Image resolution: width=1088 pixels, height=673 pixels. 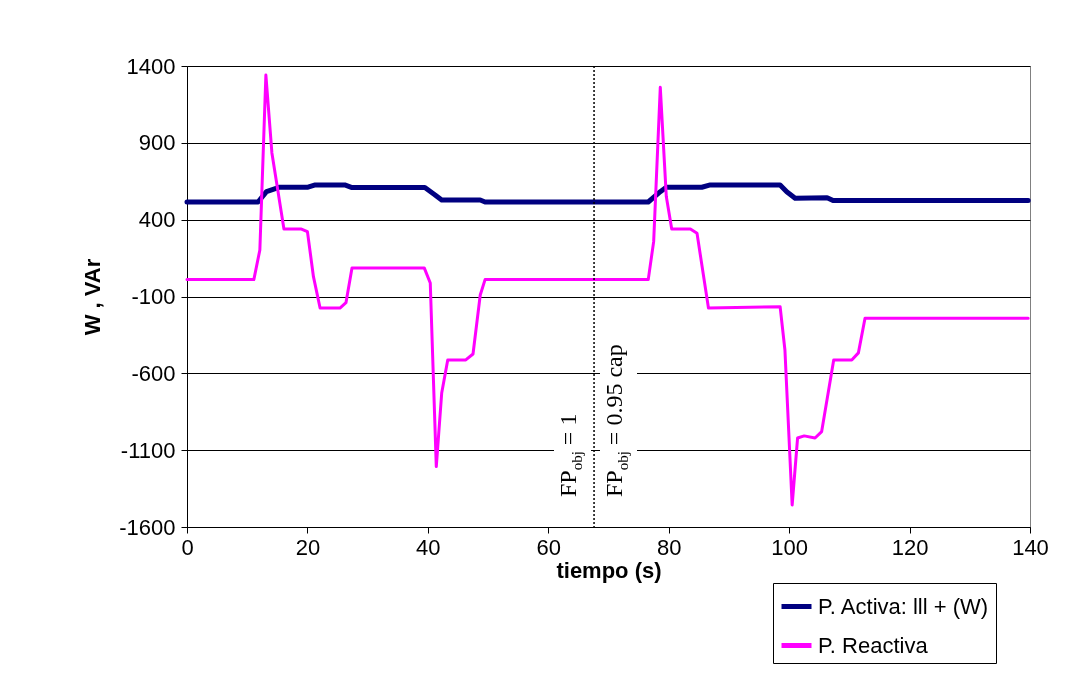 I want to click on y-tick-label: 900, so click(x=157, y=143).